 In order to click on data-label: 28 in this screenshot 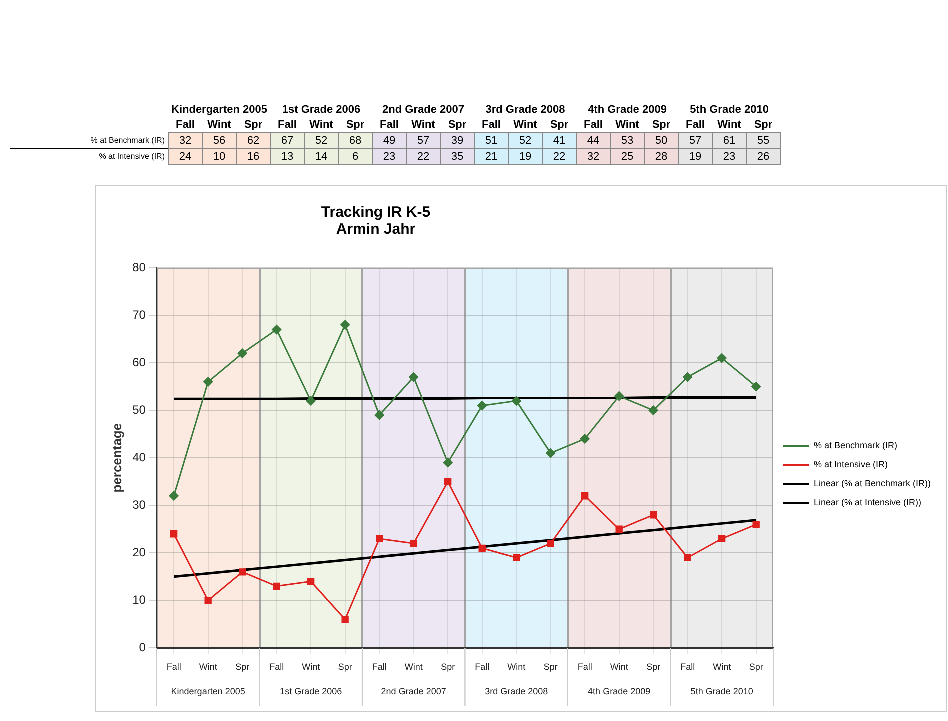, I will do `click(661, 156)`.